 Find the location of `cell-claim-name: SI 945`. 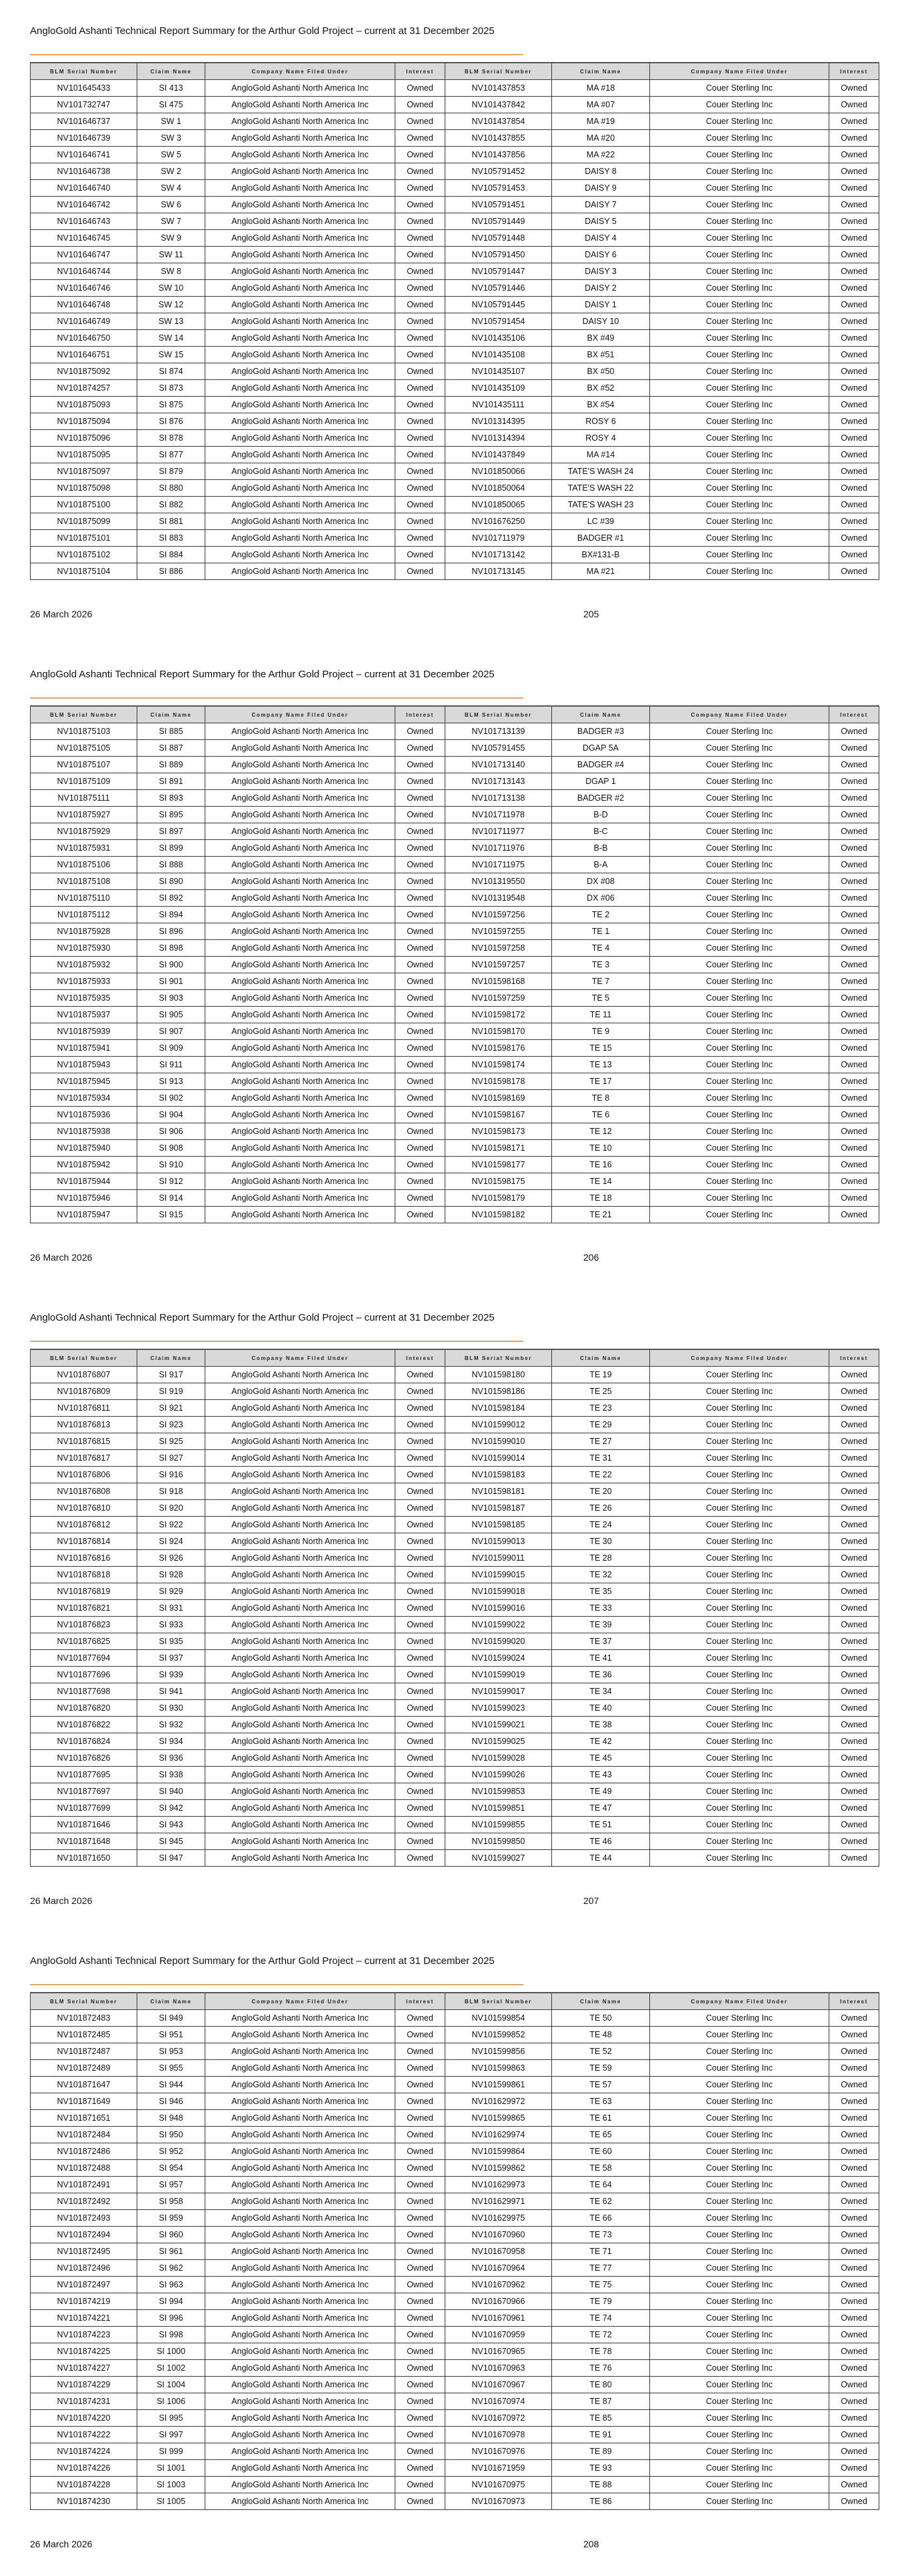

cell-claim-name: SI 945 is located at coordinates (171, 1841).